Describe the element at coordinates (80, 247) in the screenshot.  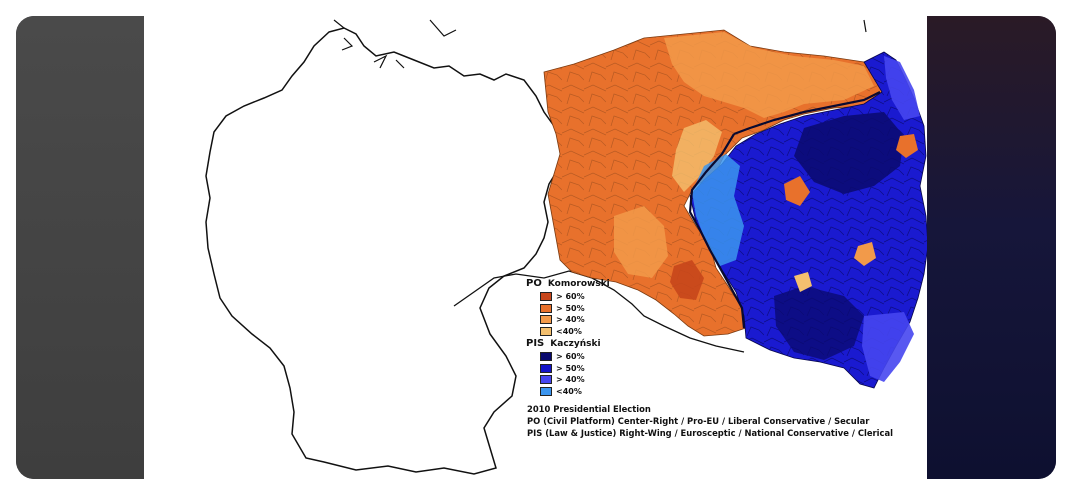
I see `left-blur-panel` at that location.